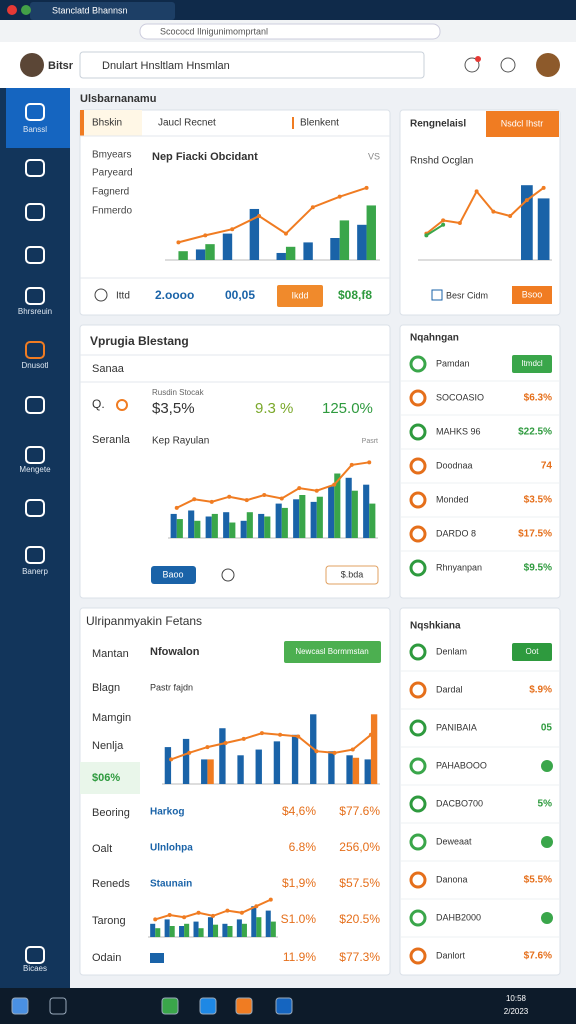  Describe the element at coordinates (101, 295) in the screenshot. I see `clock-icon` at that location.